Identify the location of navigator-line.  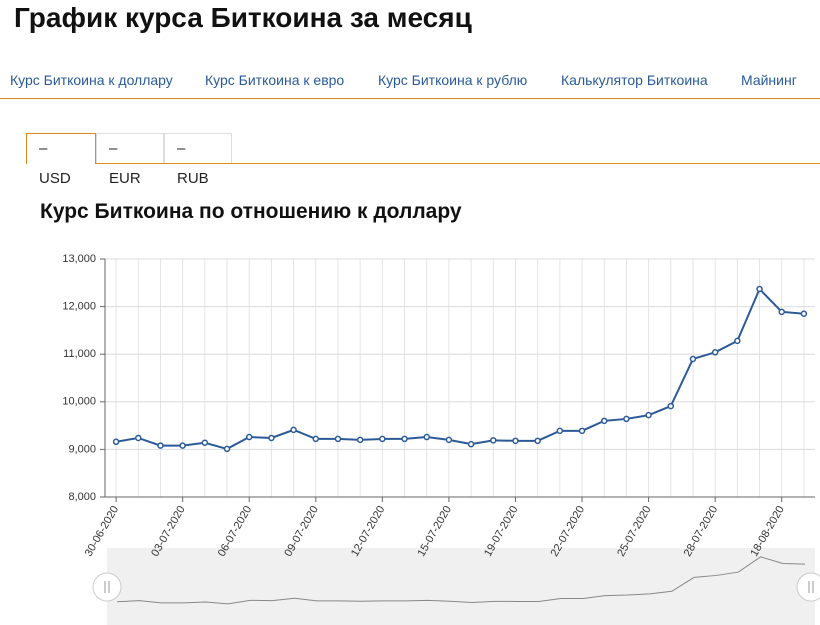
(461, 580).